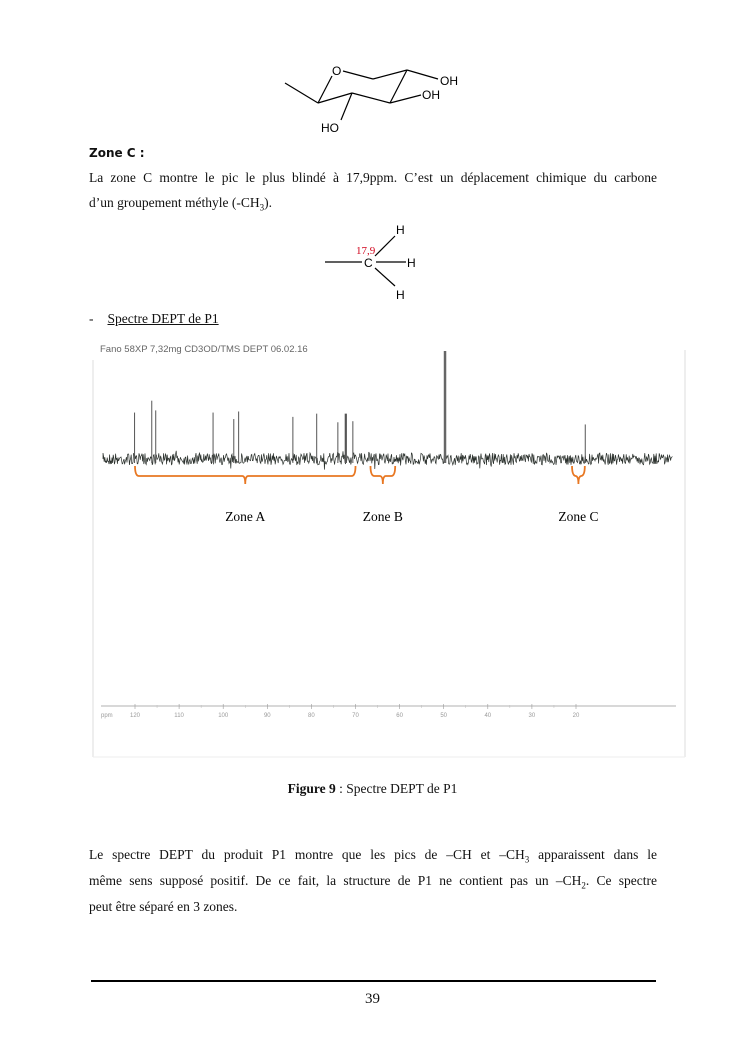 Image resolution: width=745 pixels, height=1053 pixels. What do you see at coordinates (223, 716) in the screenshot?
I see `x-tick-label: 100` at bounding box center [223, 716].